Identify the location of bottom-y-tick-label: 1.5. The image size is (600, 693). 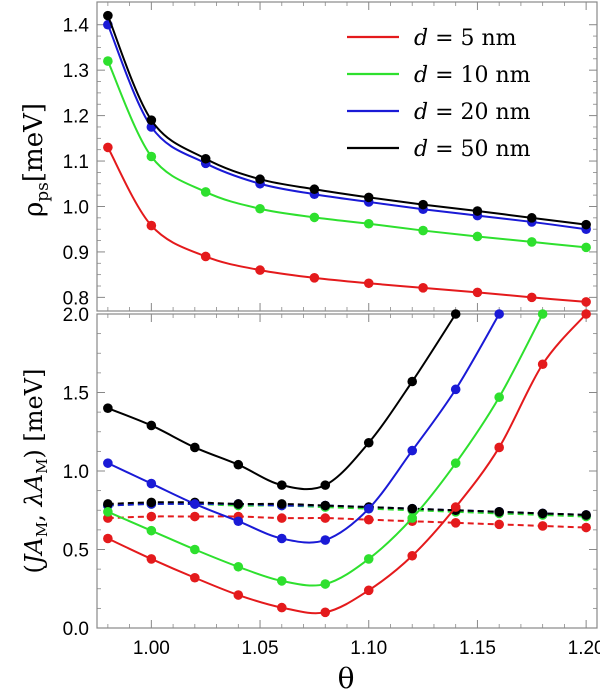
(76, 394).